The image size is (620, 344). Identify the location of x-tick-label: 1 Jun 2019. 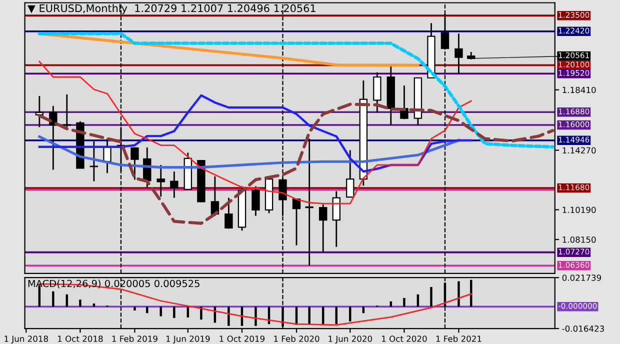
(188, 340).